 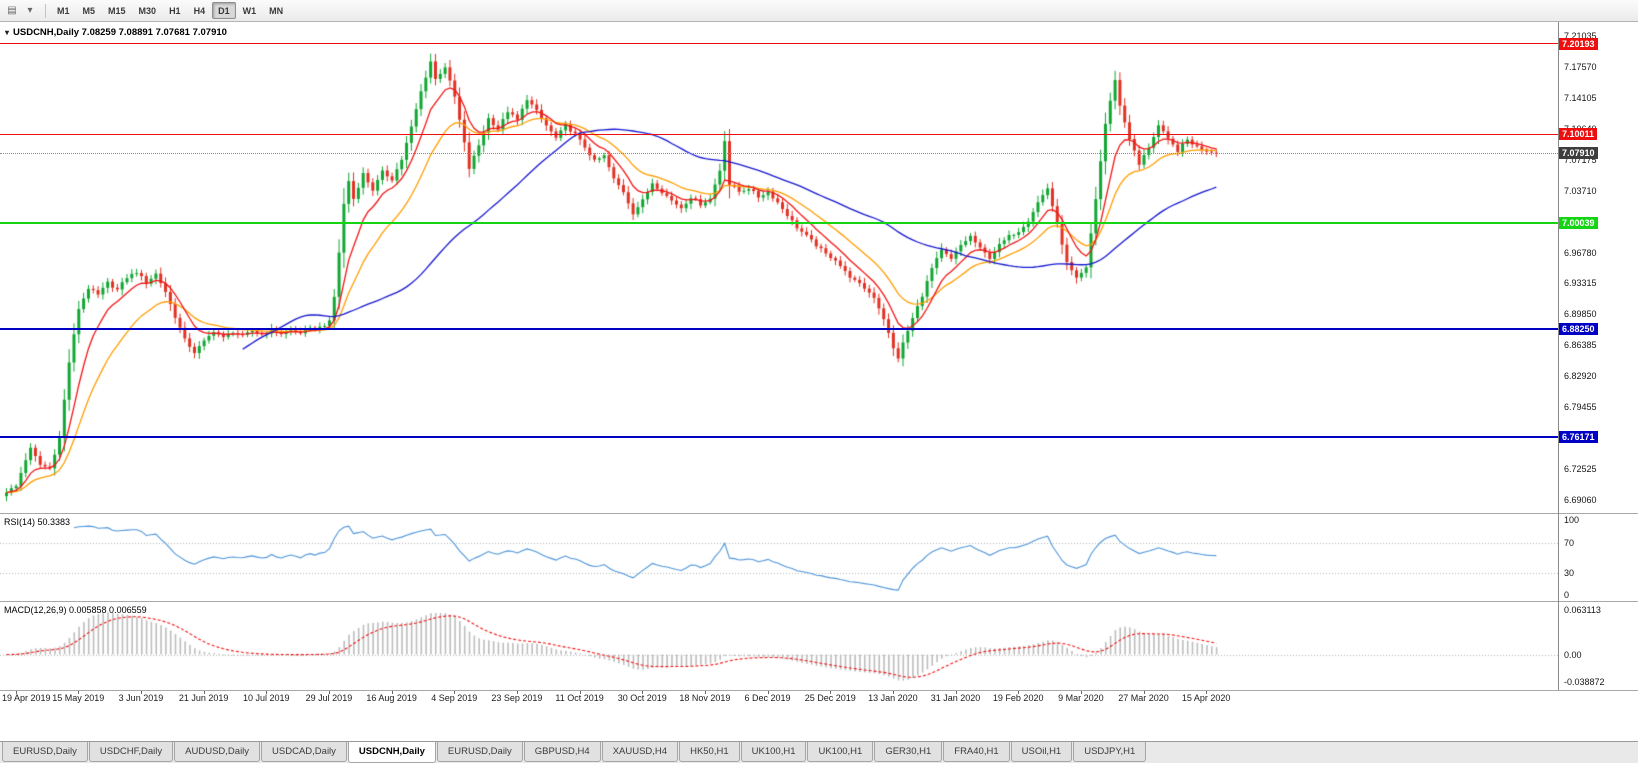 What do you see at coordinates (479, 752) in the screenshot?
I see `chart-tab-eurusd-daily-5: EURUSD,Daily` at bounding box center [479, 752].